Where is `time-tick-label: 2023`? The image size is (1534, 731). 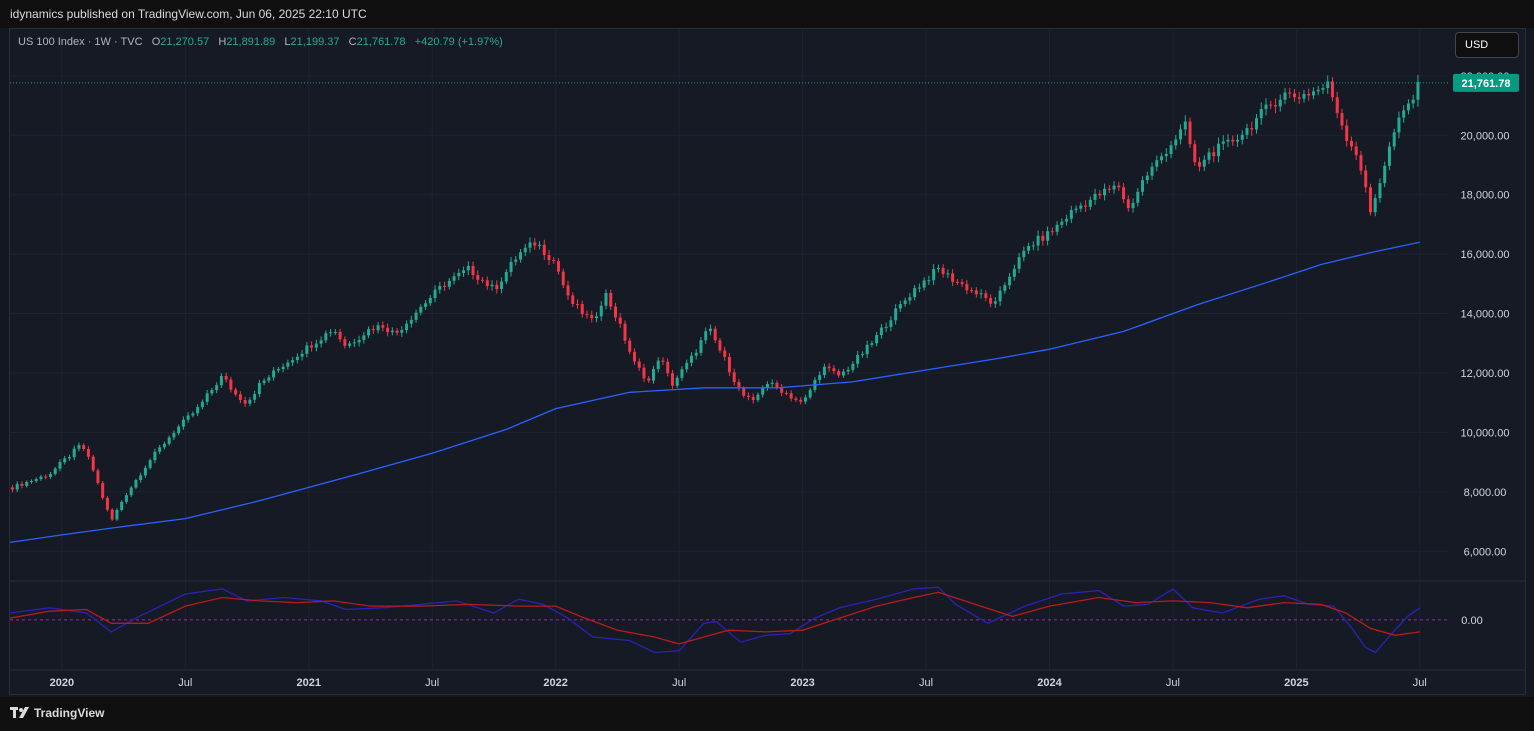 time-tick-label: 2023 is located at coordinates (802, 683).